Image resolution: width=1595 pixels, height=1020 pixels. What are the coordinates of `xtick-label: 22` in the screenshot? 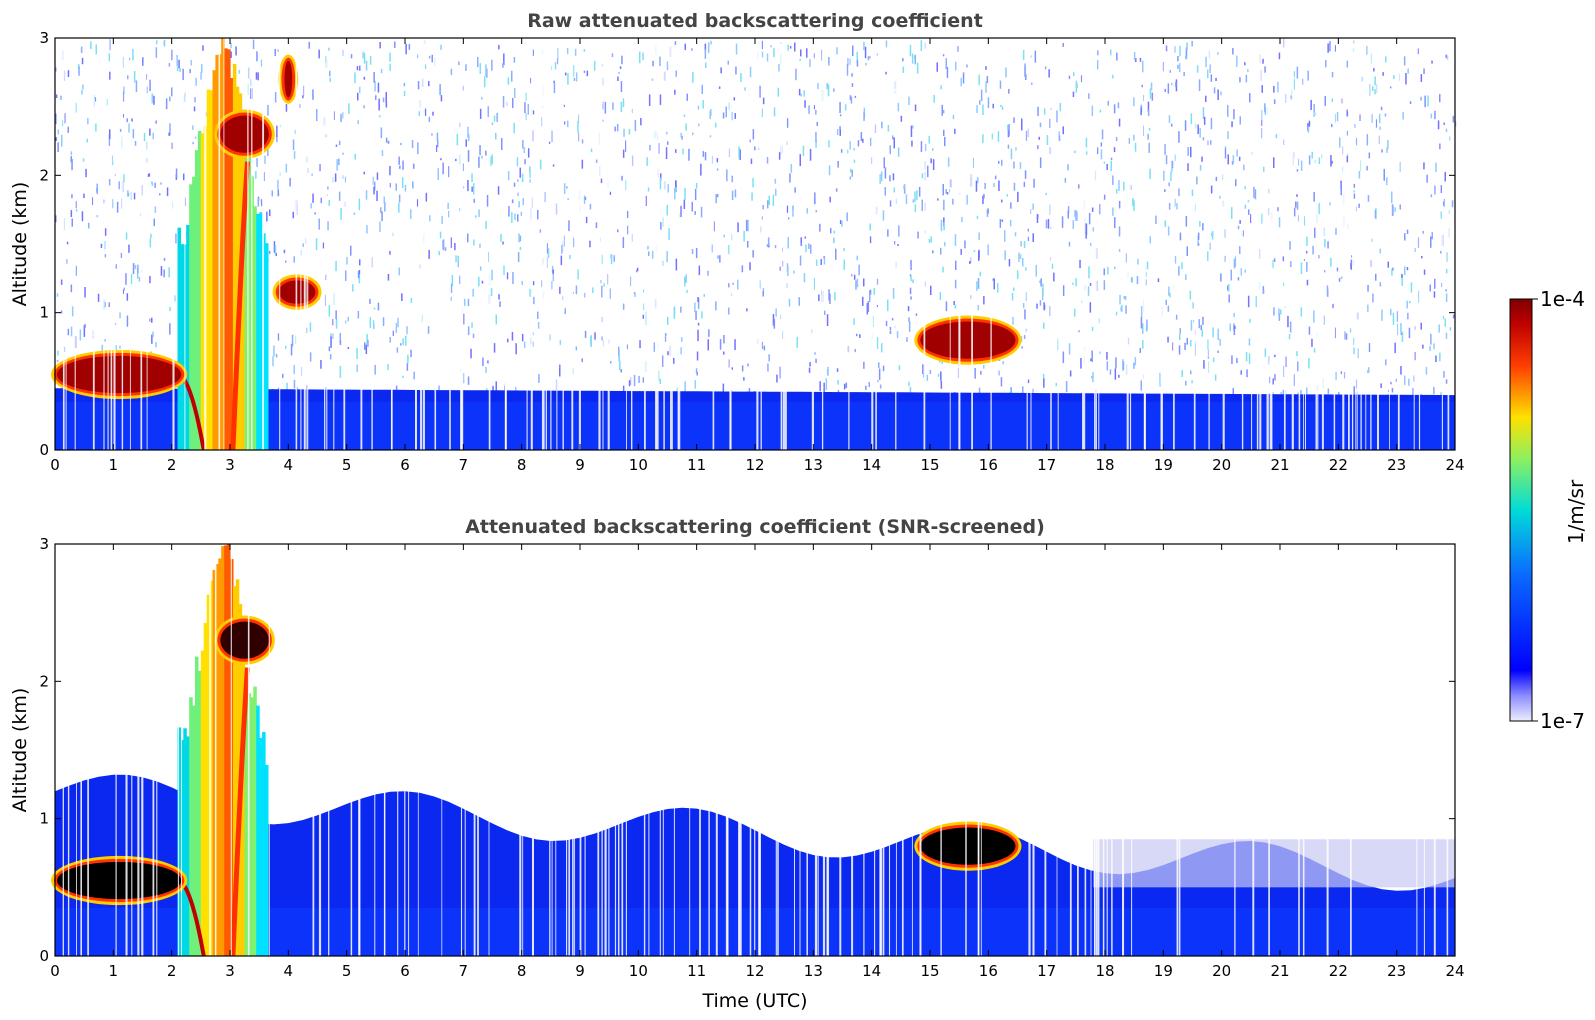 It's located at (1338, 971).